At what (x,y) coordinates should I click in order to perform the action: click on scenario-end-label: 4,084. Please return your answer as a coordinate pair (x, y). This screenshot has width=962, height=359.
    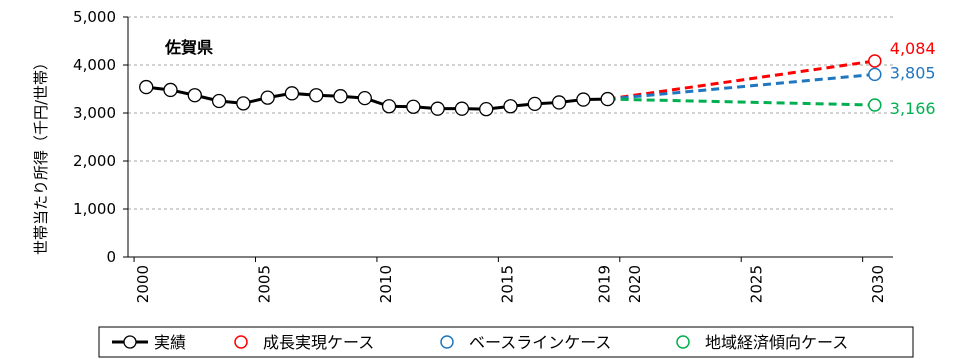
    Looking at the image, I should click on (913, 48).